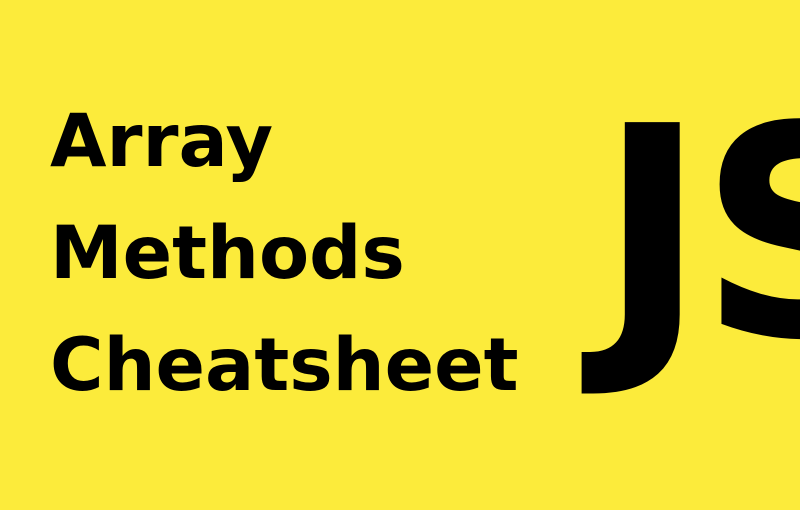 Image resolution: width=800 pixels, height=510 pixels. Describe the element at coordinates (227, 253) in the screenshot. I see `title-line-methods: Methods` at that location.